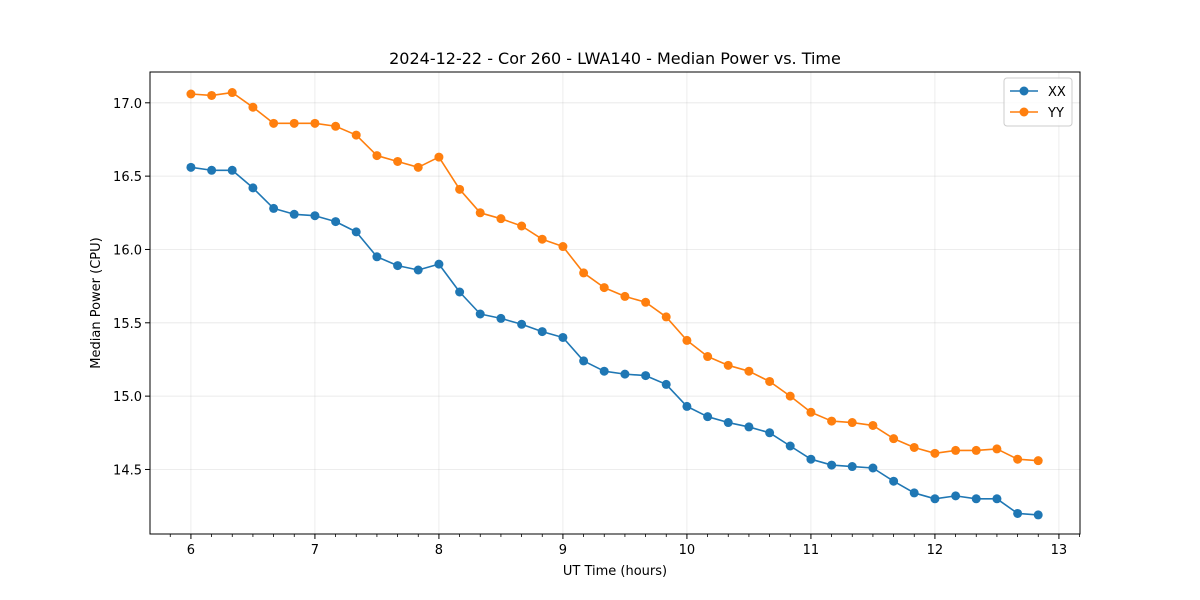  What do you see at coordinates (439, 550) in the screenshot?
I see `x-tick-label: 8` at bounding box center [439, 550].